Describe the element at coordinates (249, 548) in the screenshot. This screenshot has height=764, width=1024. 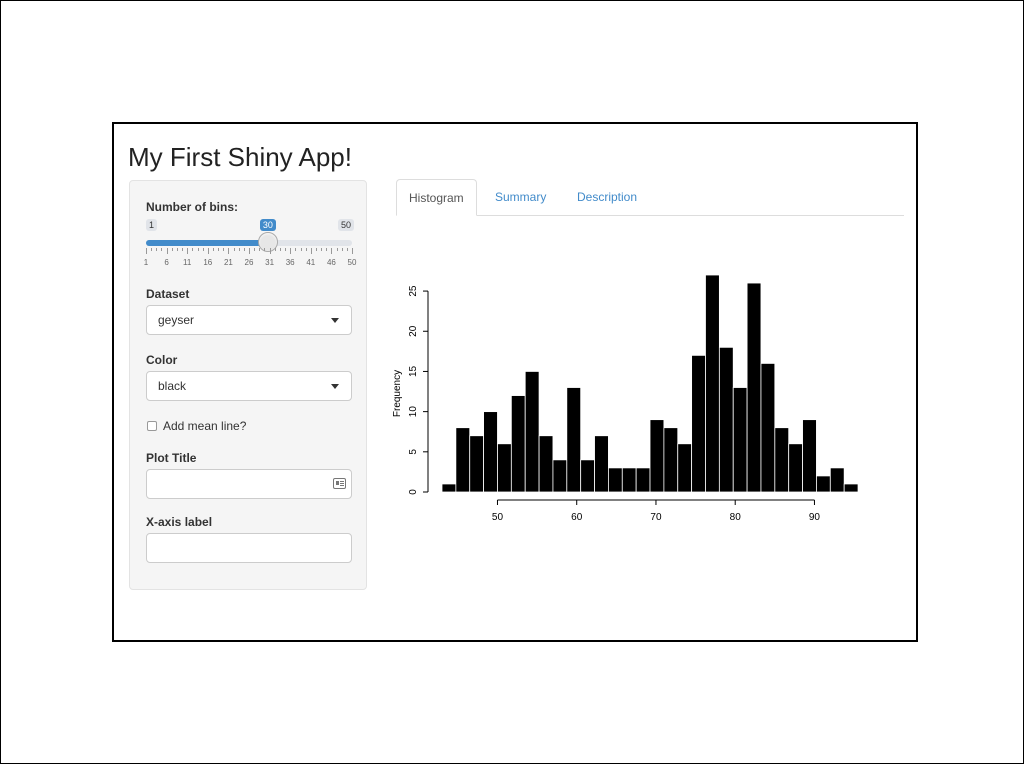
I see `x-axis-label-input` at that location.